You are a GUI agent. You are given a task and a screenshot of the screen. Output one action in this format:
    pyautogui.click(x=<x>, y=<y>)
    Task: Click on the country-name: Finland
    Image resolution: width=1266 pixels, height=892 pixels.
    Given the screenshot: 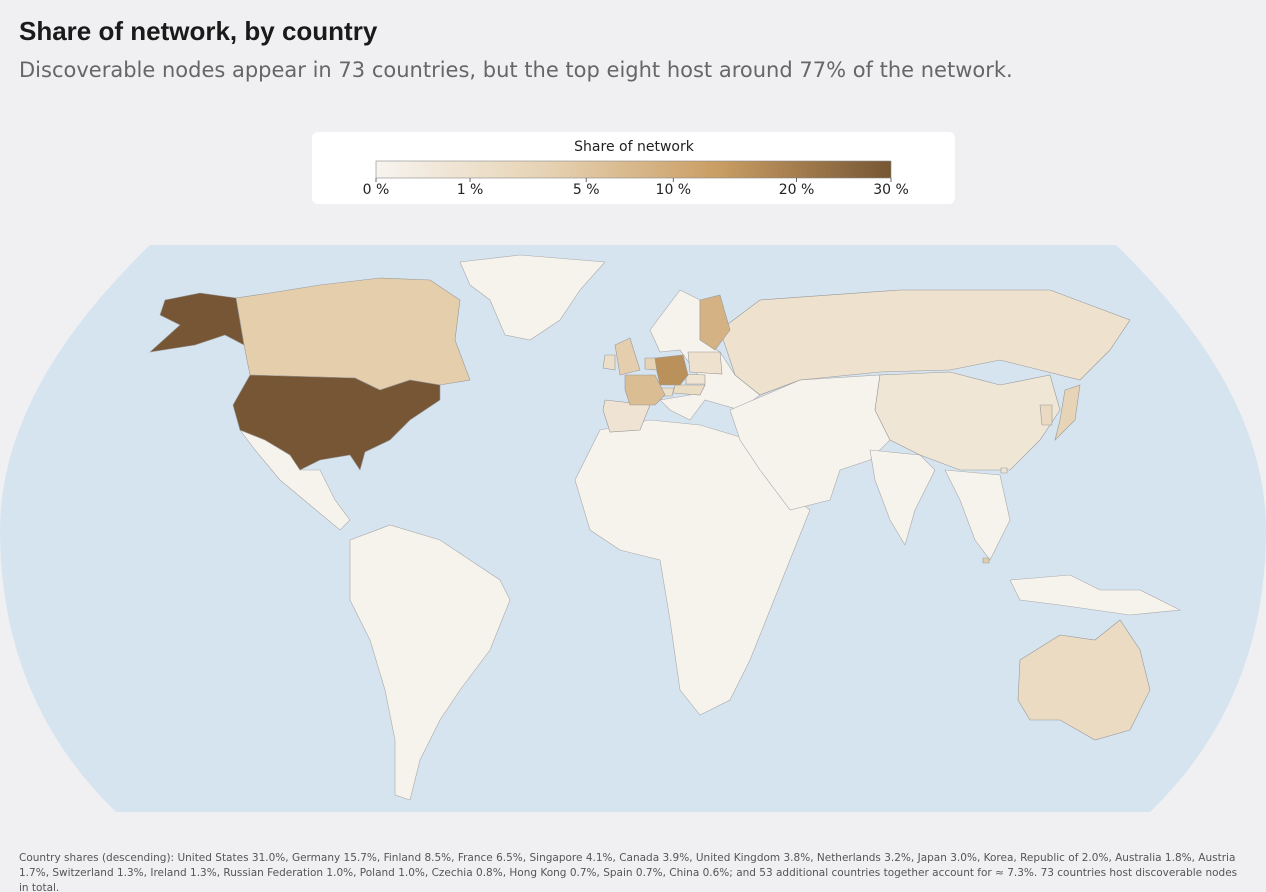 What is the action you would take?
    pyautogui.click(x=402, y=858)
    